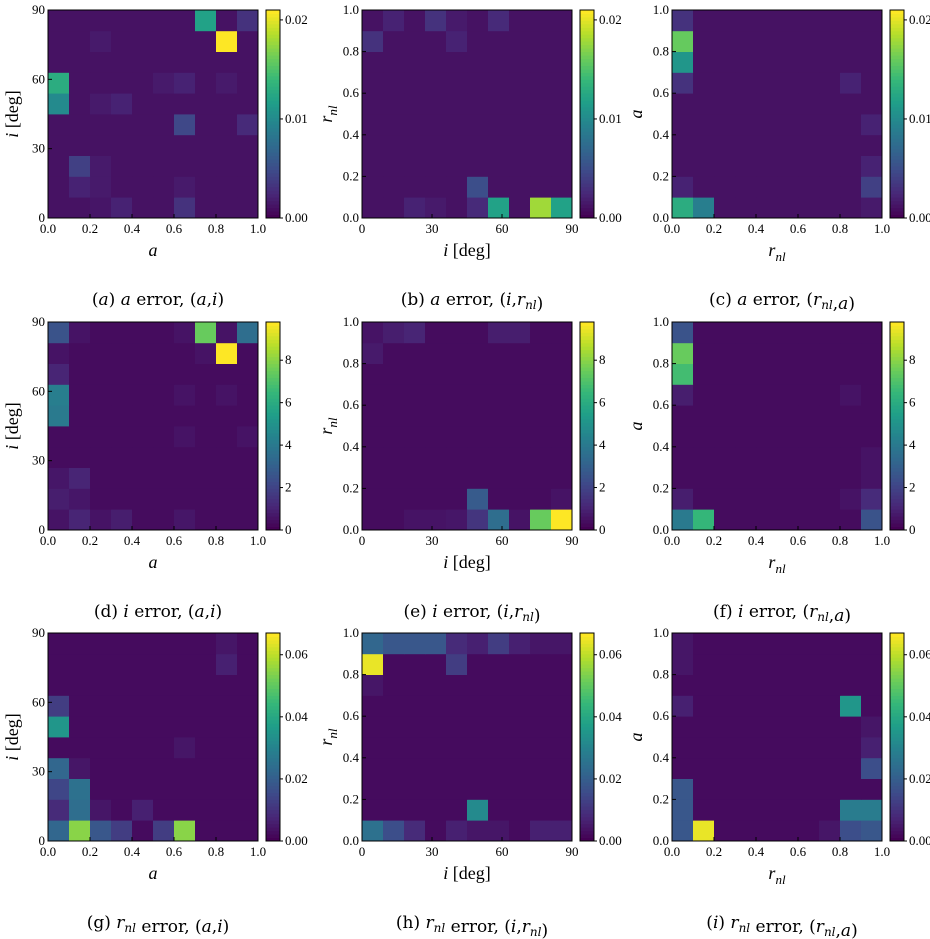 This screenshot has height=939, width=930. Describe the element at coordinates (38, 321) in the screenshot. I see `y-tick-label: 90` at that location.